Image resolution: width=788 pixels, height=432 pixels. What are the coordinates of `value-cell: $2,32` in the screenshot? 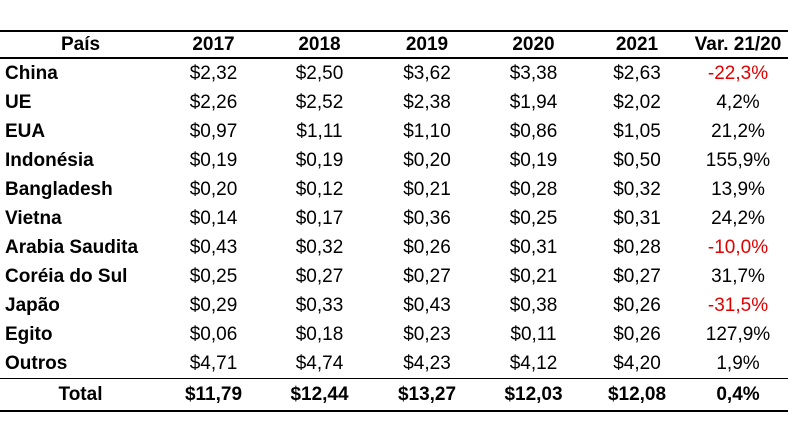 It's located at (213, 73).